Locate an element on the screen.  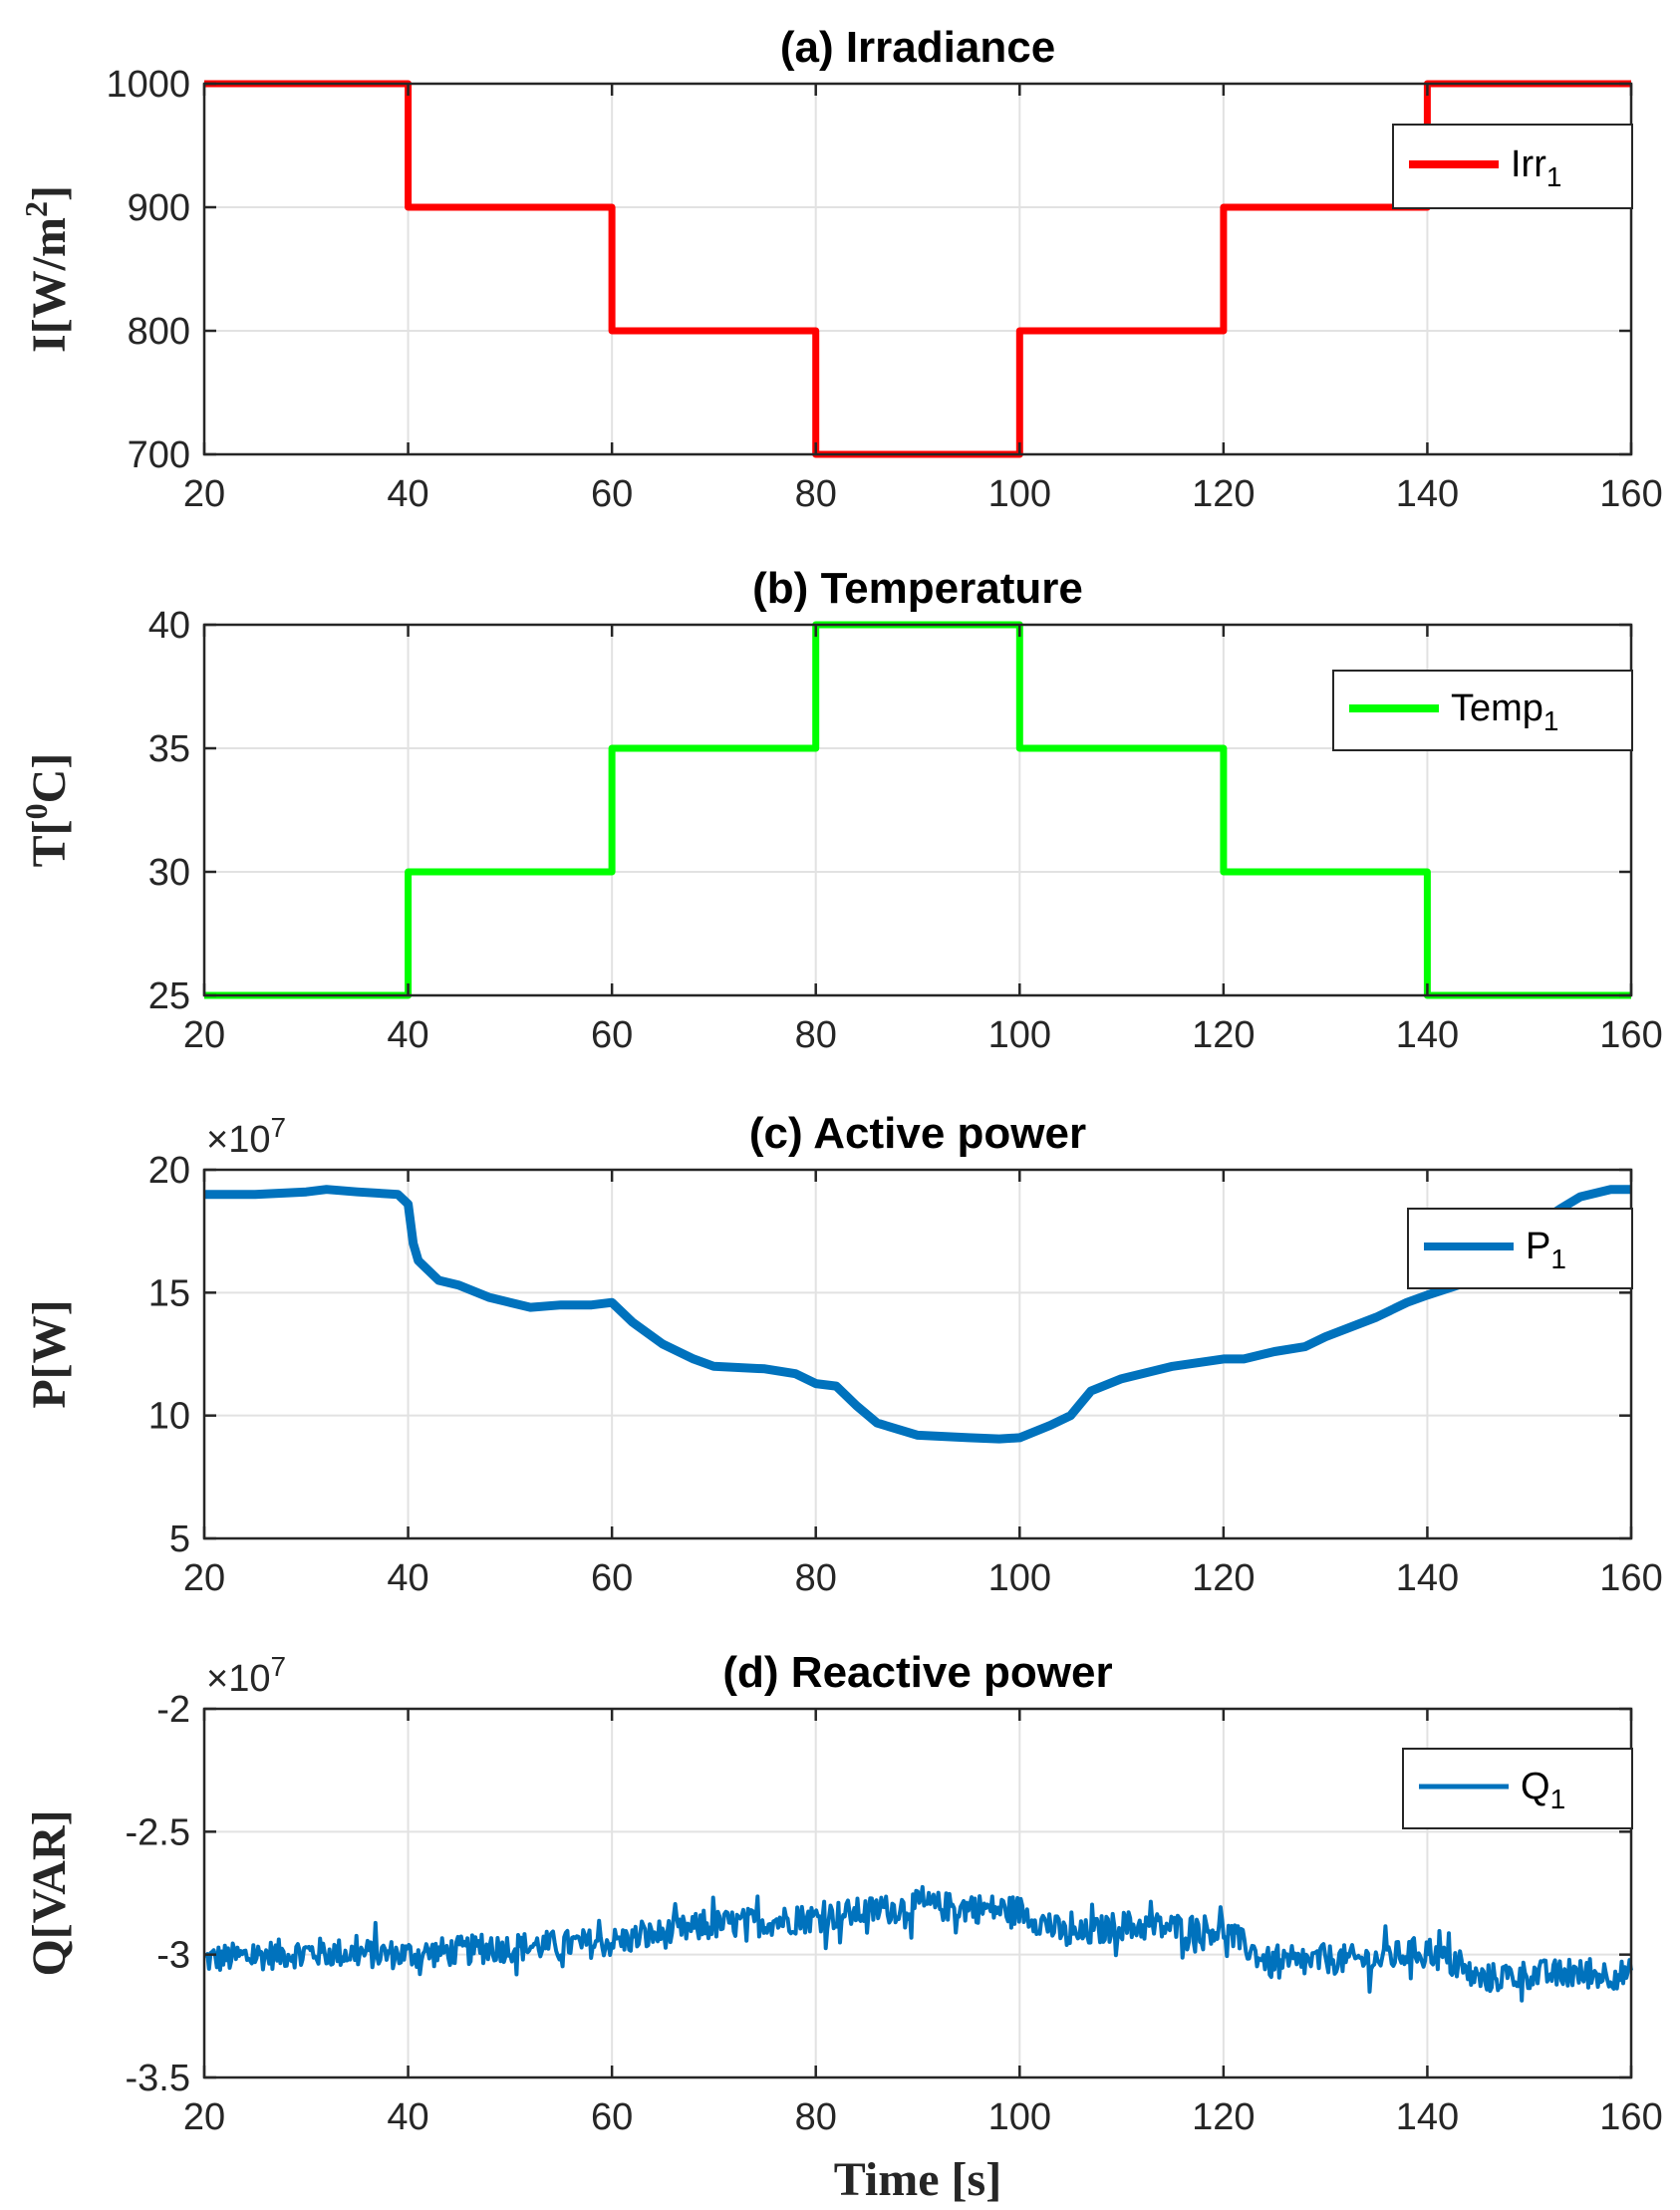
y-tick-label: 1000 is located at coordinates (148, 85).